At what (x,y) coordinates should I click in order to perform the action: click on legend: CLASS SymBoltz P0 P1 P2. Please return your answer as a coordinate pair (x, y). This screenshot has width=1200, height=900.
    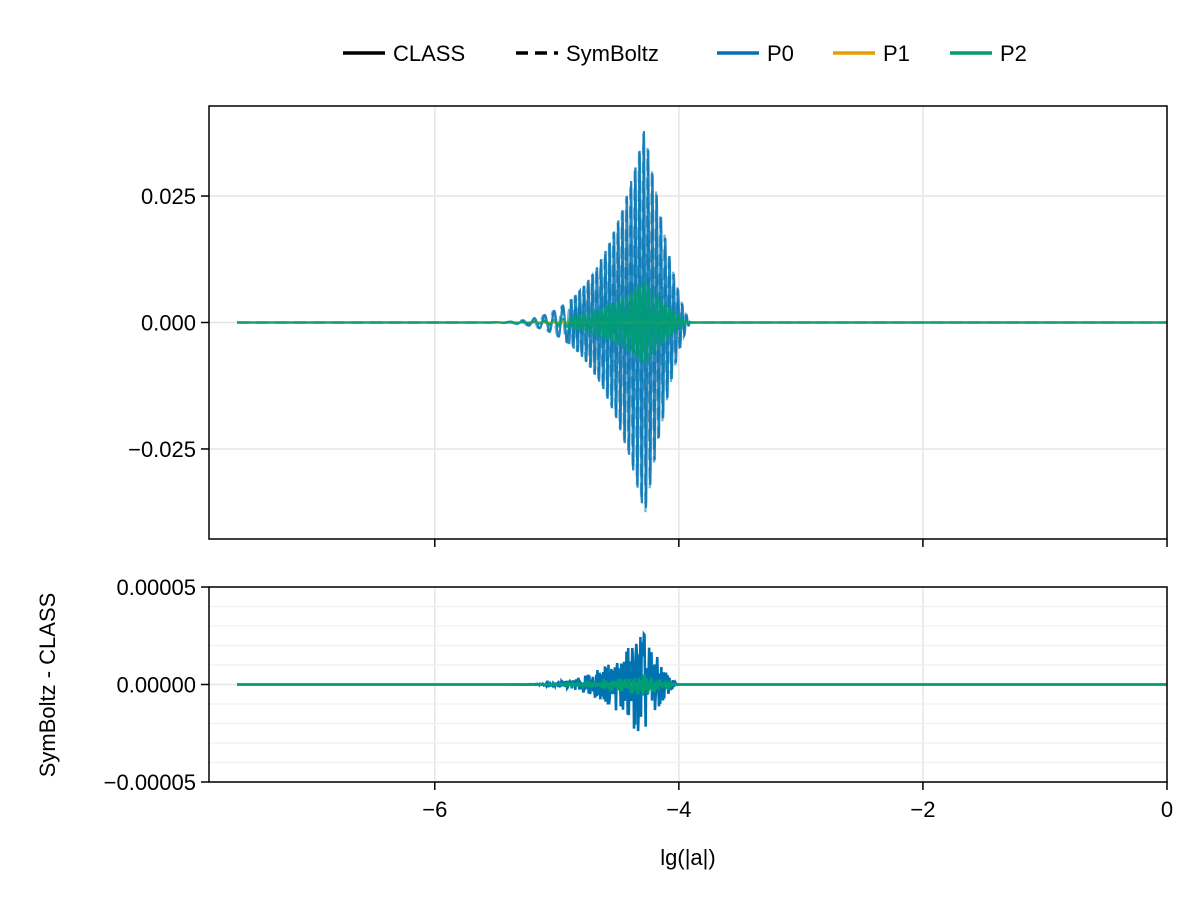
    Looking at the image, I should click on (685, 53).